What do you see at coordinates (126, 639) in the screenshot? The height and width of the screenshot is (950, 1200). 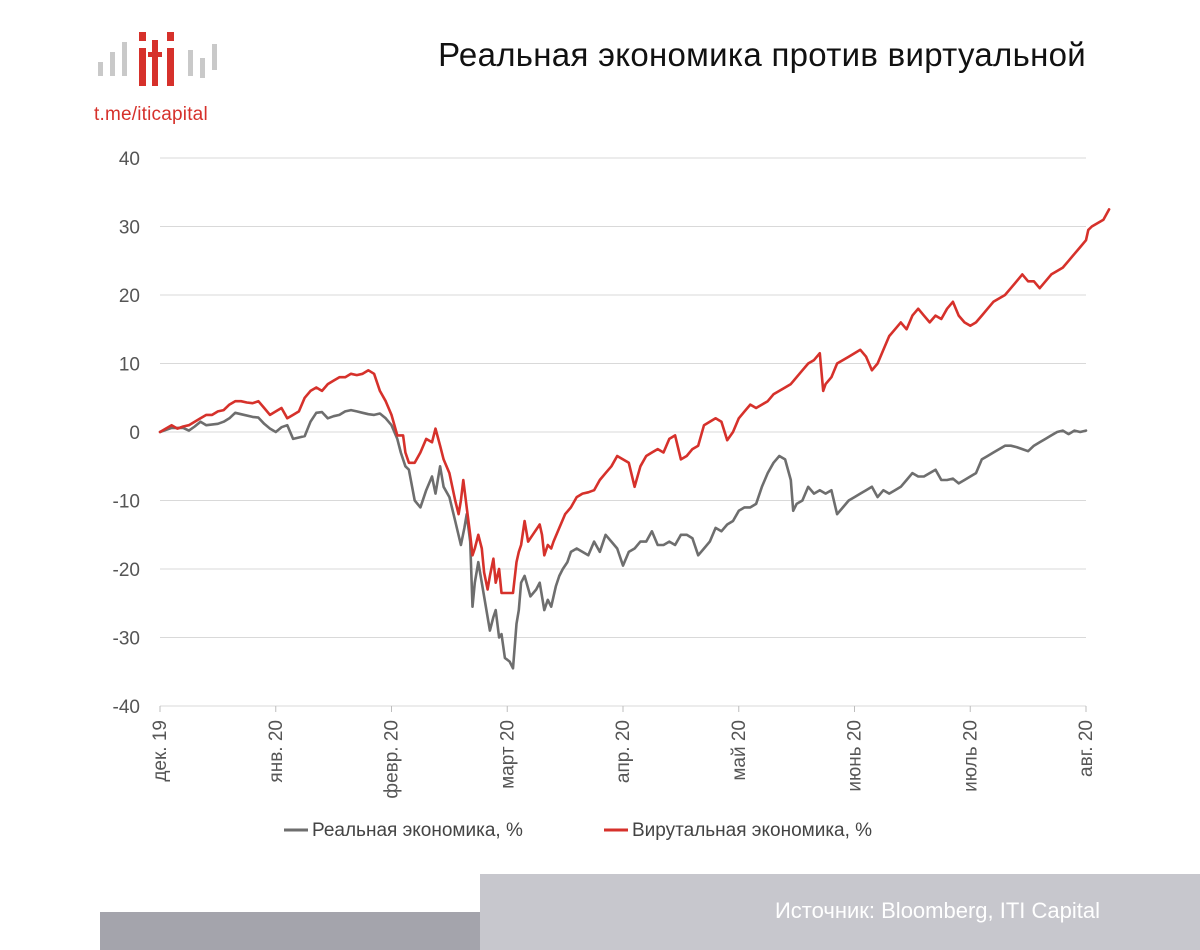 I see `y-tick-label: -30` at bounding box center [126, 639].